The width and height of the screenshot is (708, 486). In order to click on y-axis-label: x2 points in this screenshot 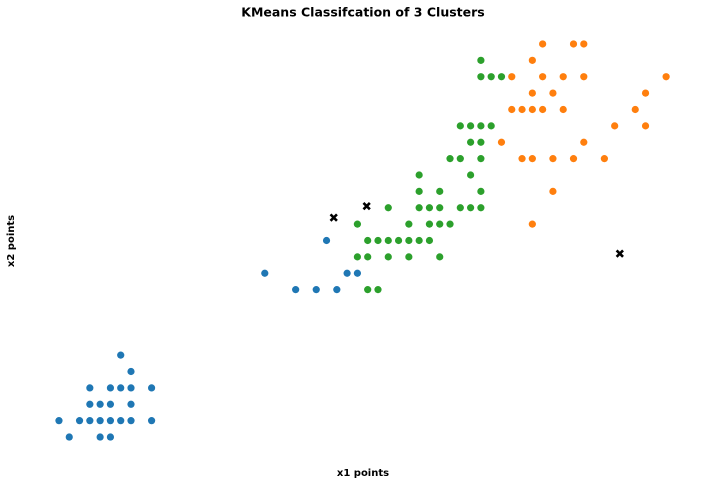, I will do `click(11, 241)`.